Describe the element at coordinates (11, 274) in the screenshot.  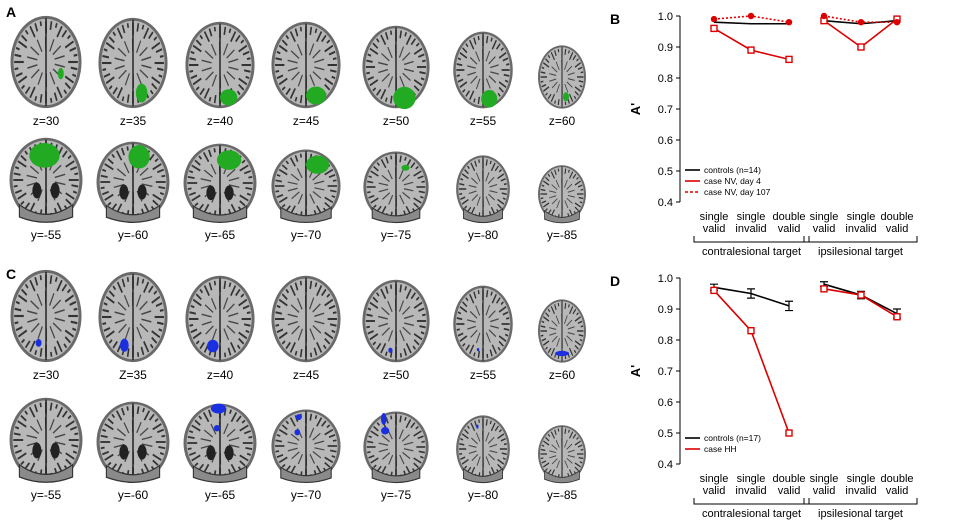
I see `panel-letter-c: C` at that location.